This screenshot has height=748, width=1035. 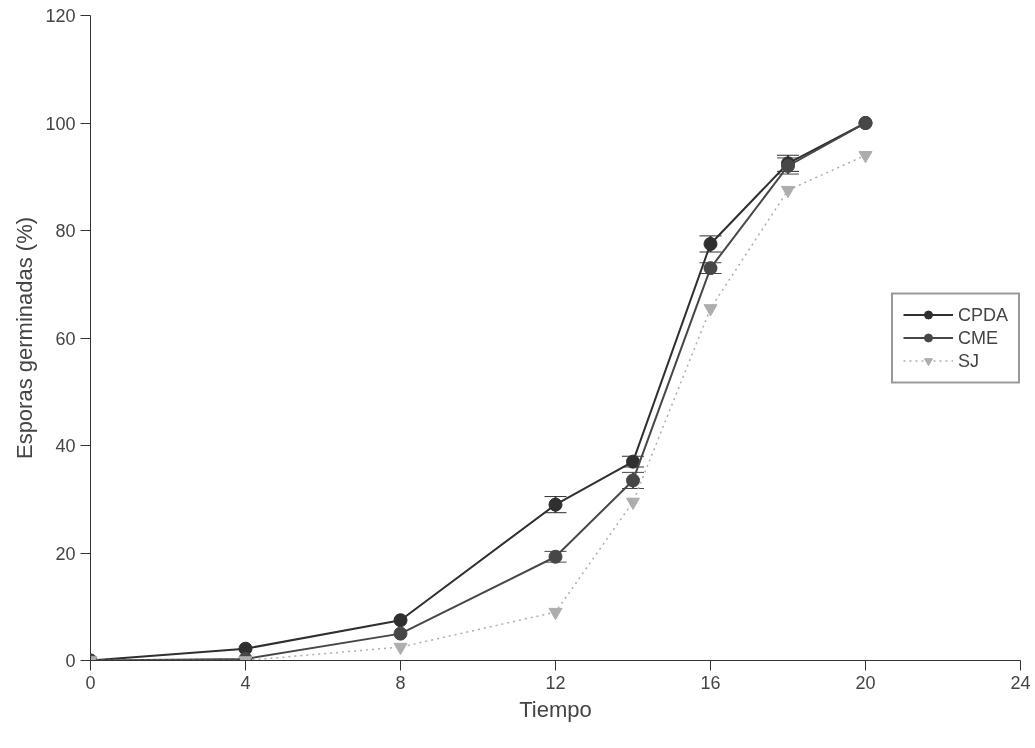 I want to click on y-tick-label: 80, so click(x=65, y=231).